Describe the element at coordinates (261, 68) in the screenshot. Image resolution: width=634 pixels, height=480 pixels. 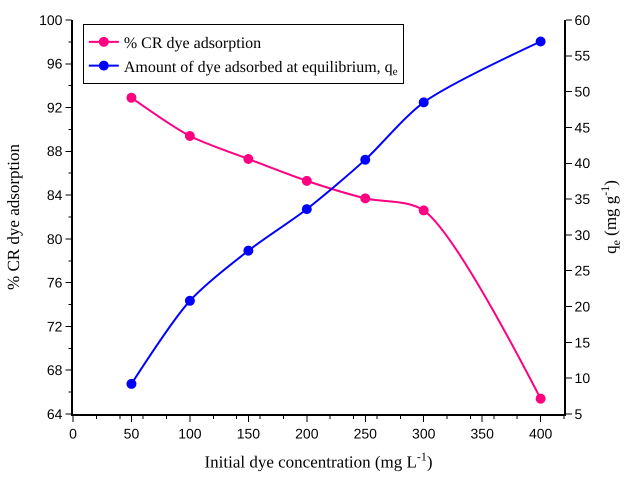
I see `legend-label: Amount of dye adsorbed at equilibrium, q$_{e}$` at that location.